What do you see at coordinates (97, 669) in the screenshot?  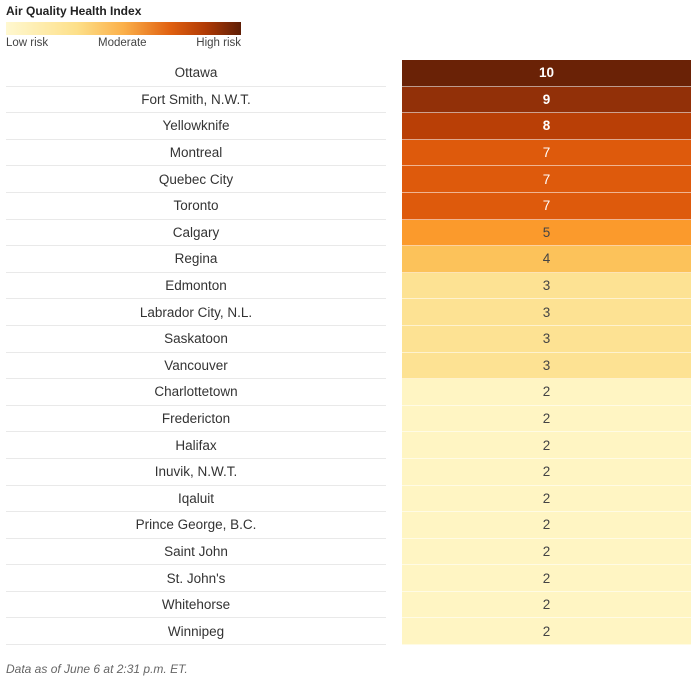 I see `footnote: Data as of June 6 at 2:31 p.m. ET.` at bounding box center [97, 669].